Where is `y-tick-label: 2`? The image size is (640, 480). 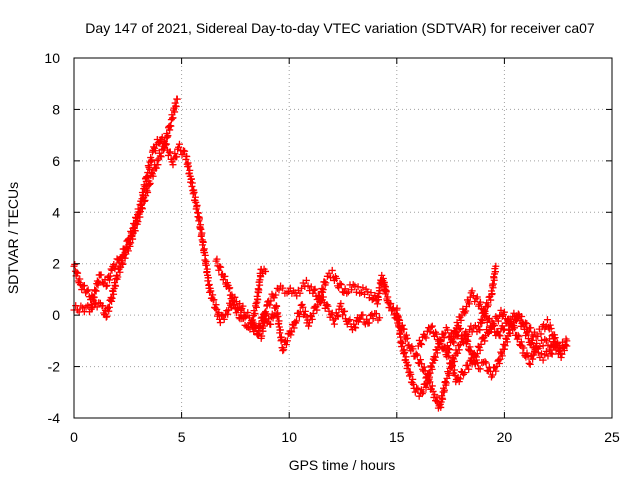
y-tick-label: 2 is located at coordinates (56, 264).